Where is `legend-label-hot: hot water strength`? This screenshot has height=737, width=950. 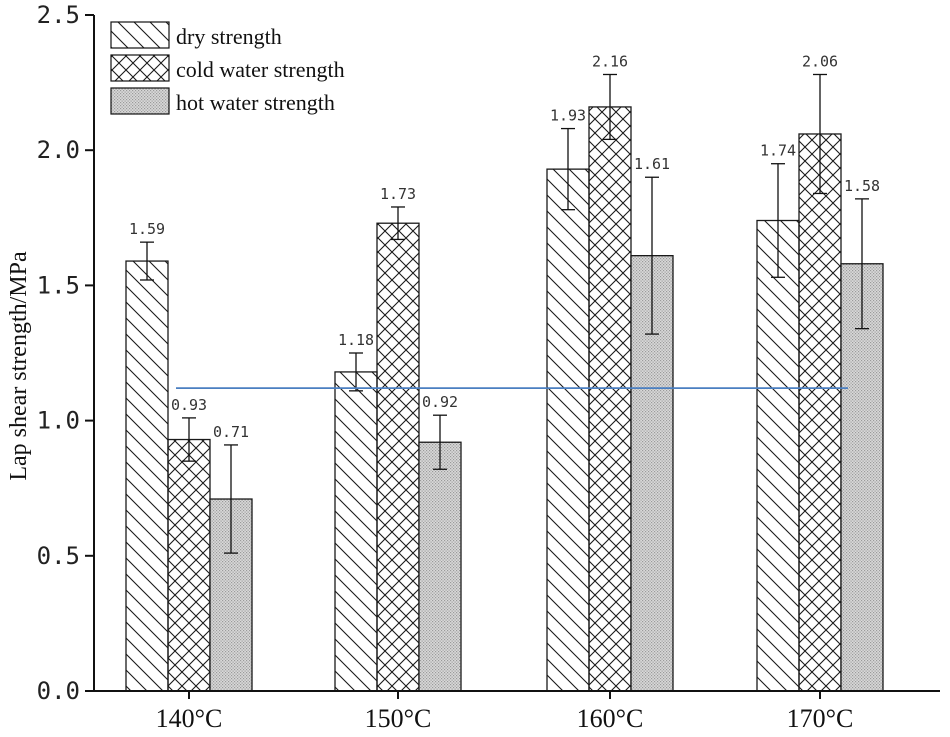 legend-label-hot: hot water strength is located at coordinates (255, 102).